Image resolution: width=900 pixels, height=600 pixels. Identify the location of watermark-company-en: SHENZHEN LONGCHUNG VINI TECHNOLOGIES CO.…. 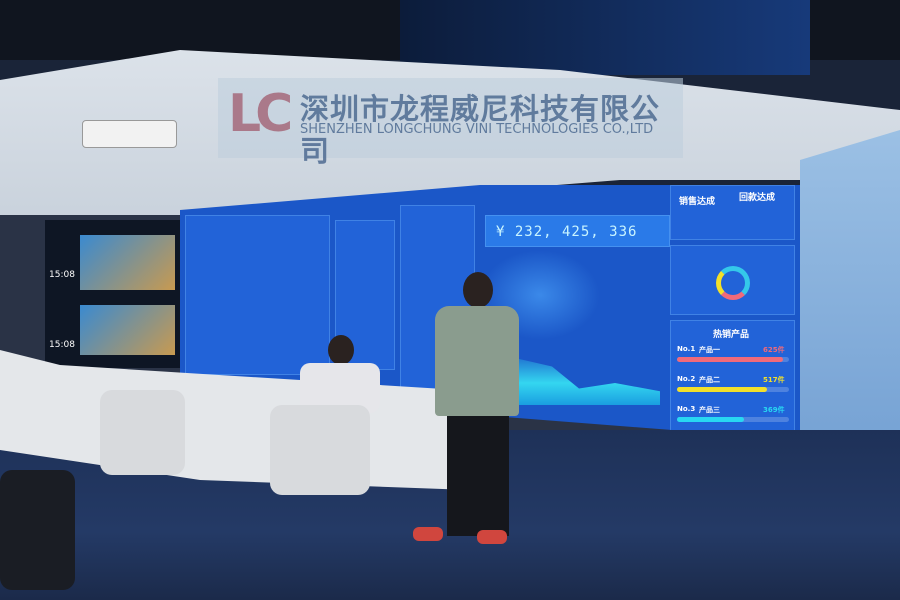
(477, 129).